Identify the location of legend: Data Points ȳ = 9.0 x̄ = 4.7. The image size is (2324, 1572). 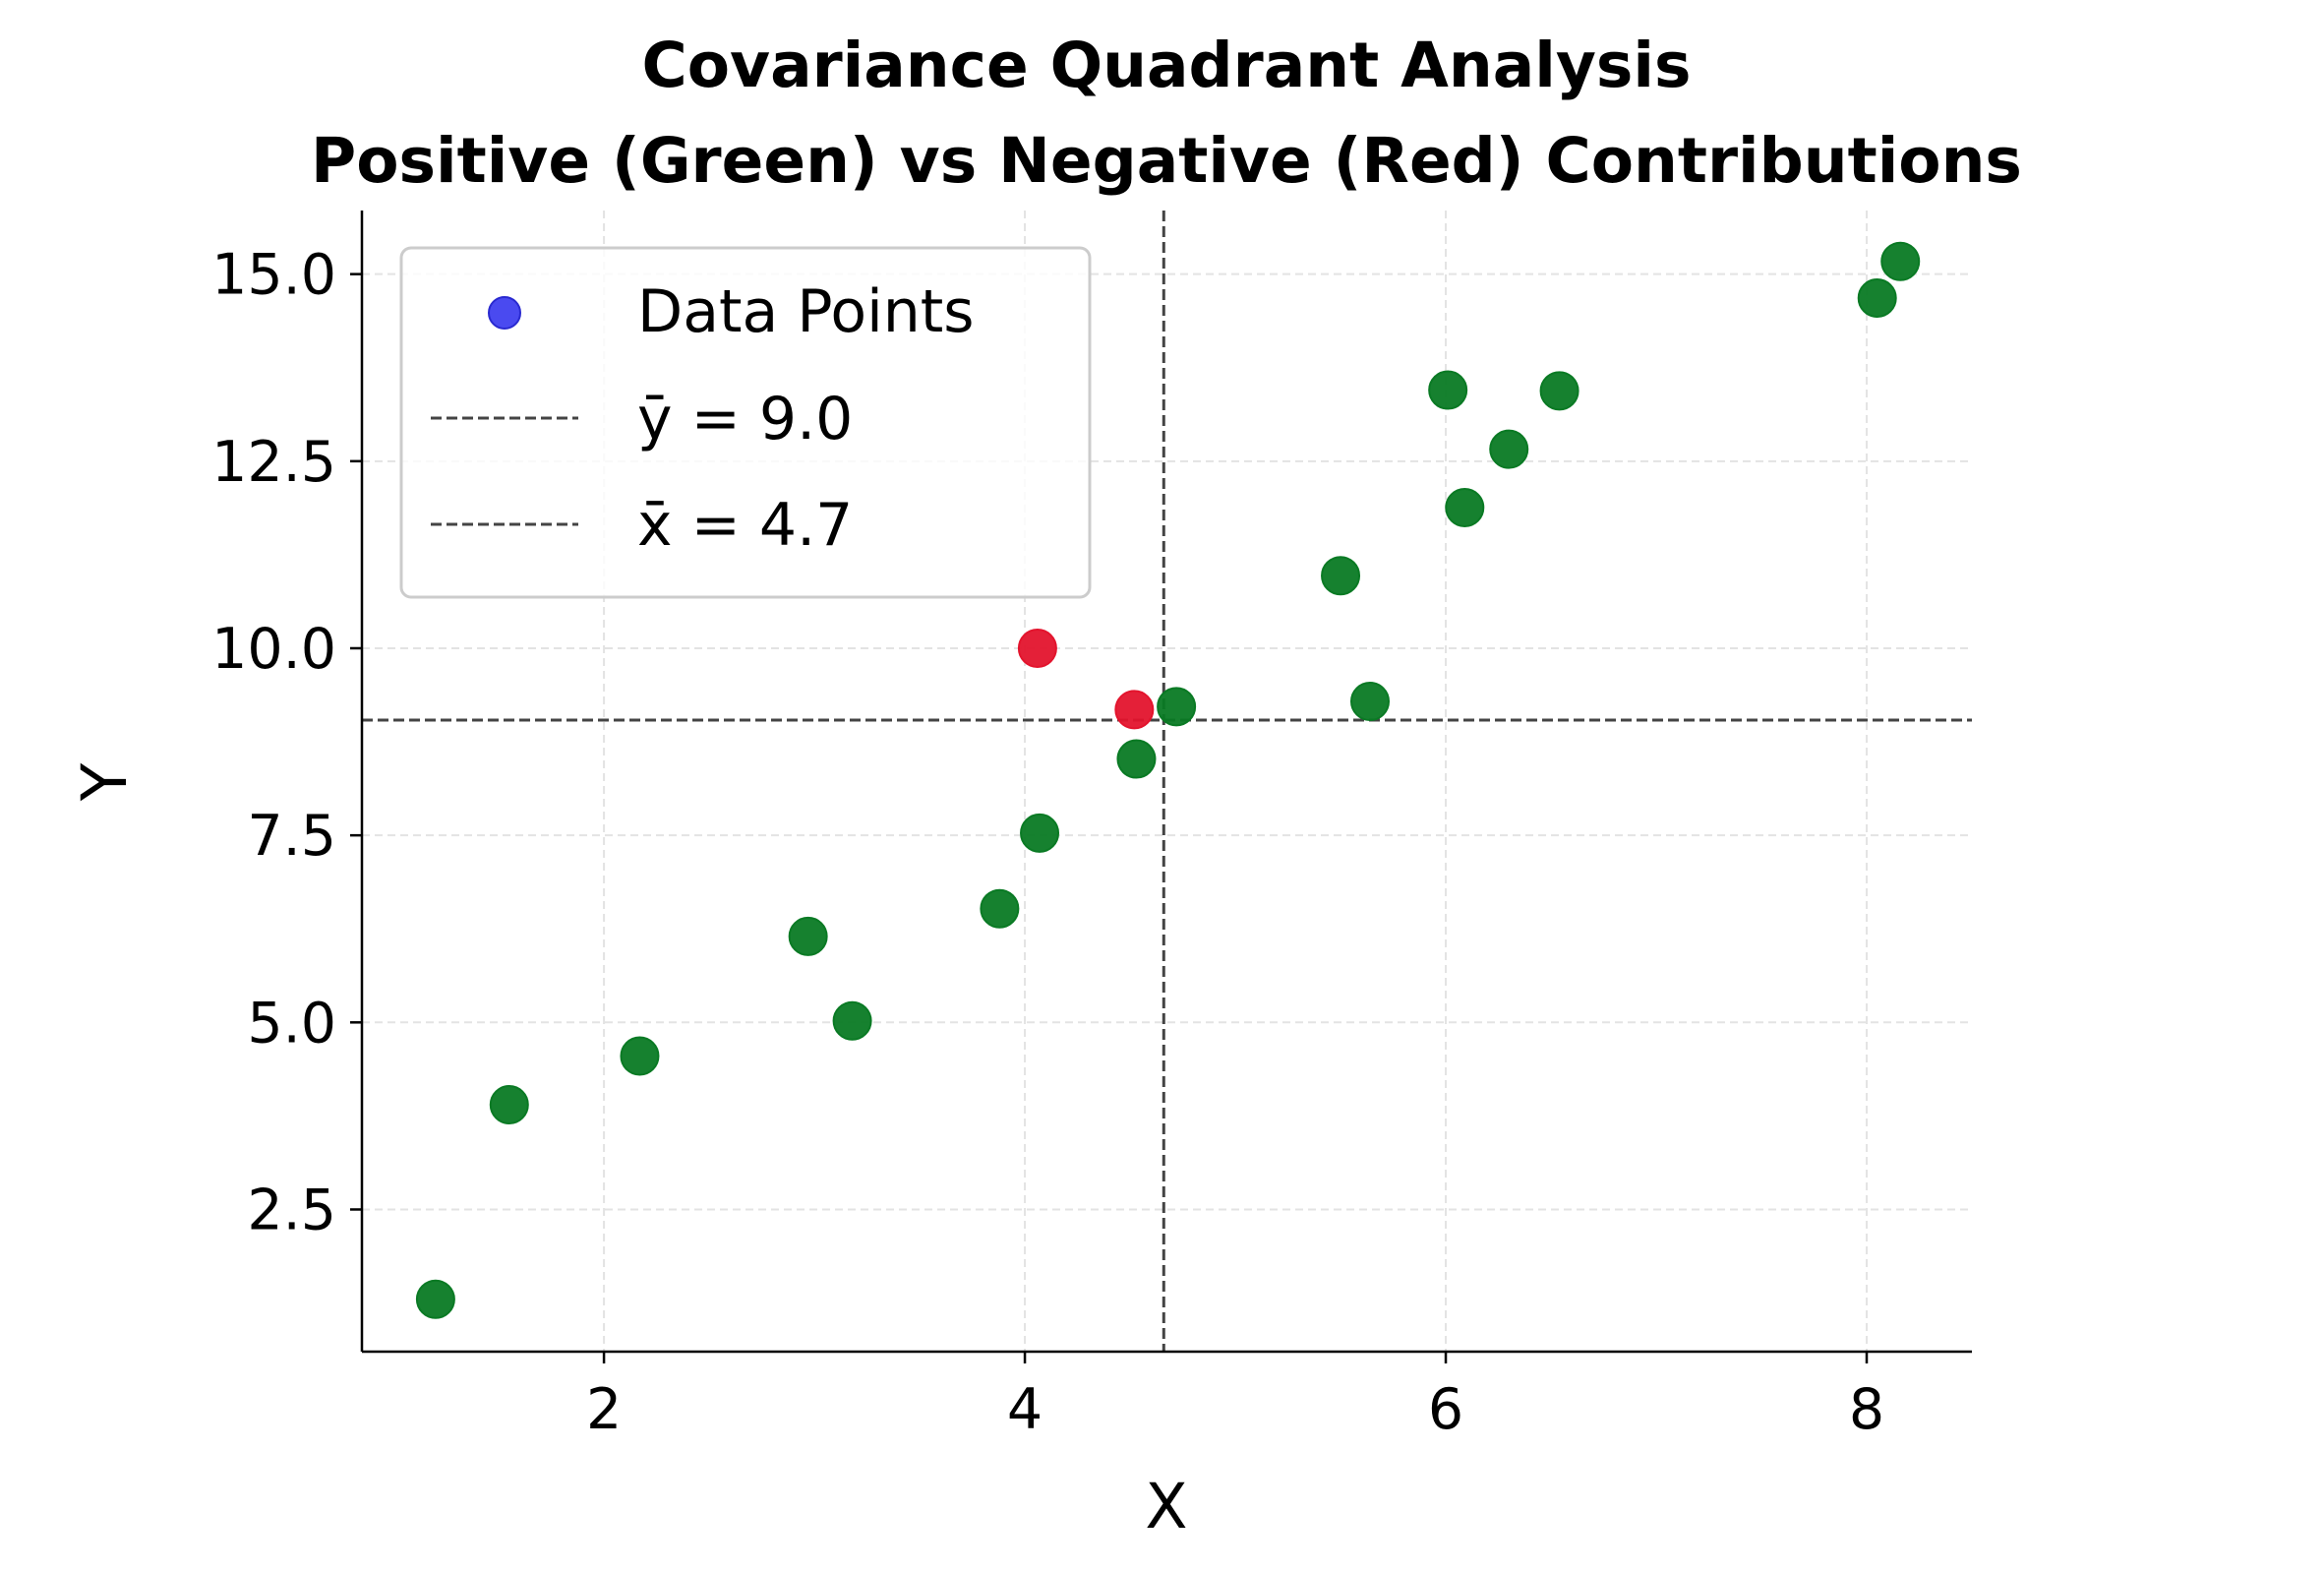
(745, 422).